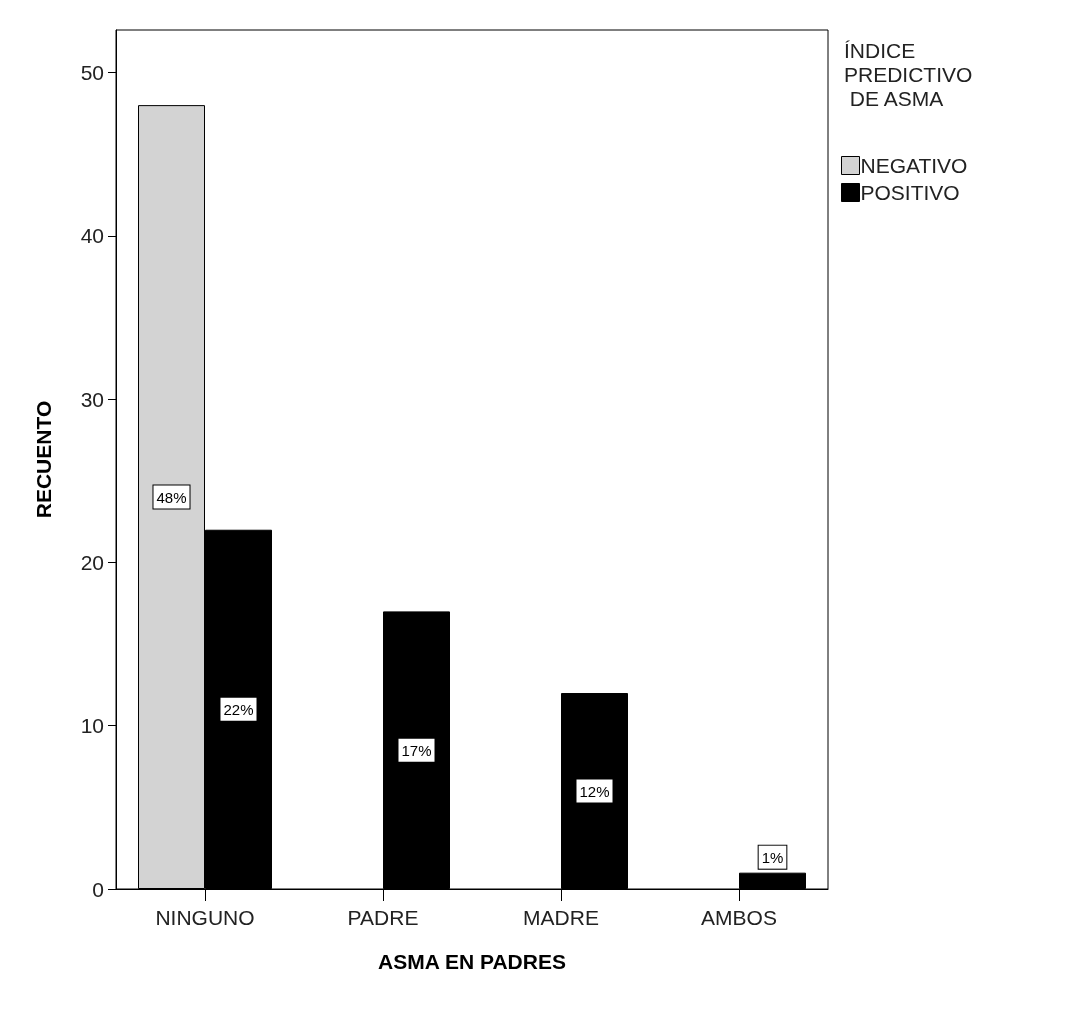 This screenshot has width=1088, height=1010. What do you see at coordinates (92, 562) in the screenshot?
I see `y-tick-label: 20` at bounding box center [92, 562].